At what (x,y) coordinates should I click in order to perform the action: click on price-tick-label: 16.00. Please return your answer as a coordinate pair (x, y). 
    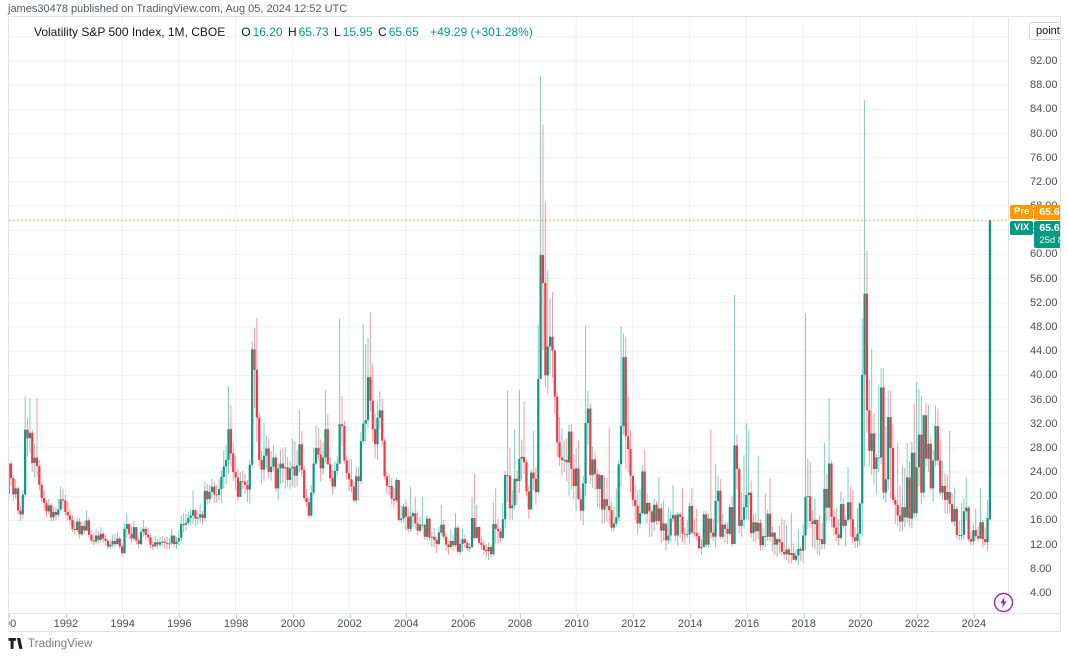
    Looking at the image, I should click on (1044, 520).